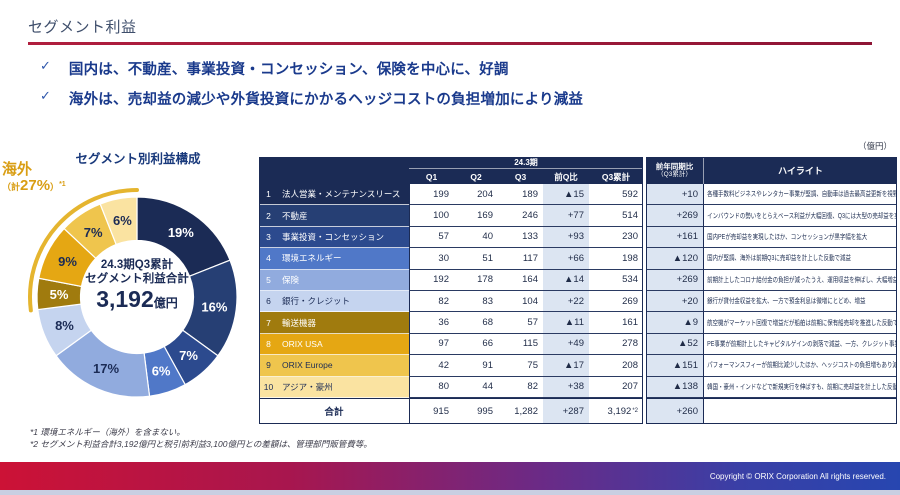  I want to click on overseas-pct-line: （計27%）*1, so click(34, 185).